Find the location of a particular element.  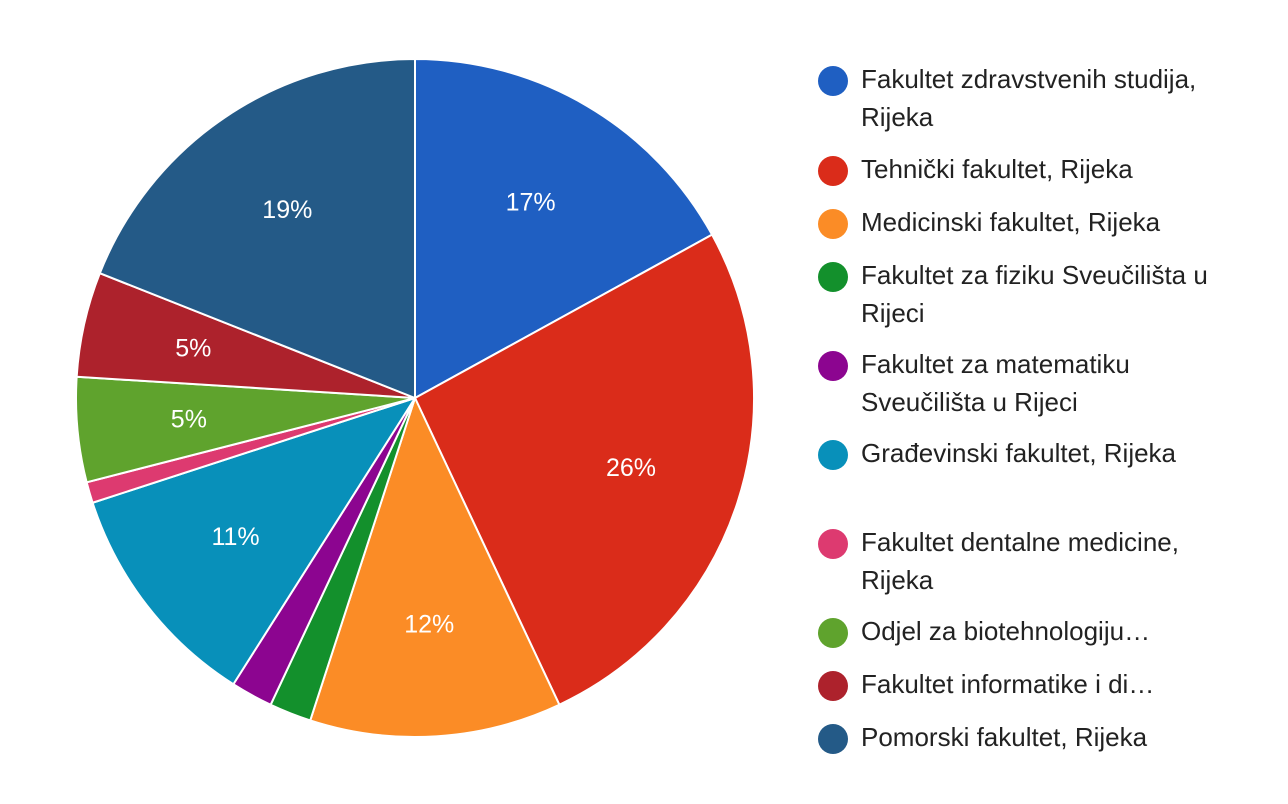

legend-label: Fakultet dentalne medicine, Rijeka is located at coordinates (1020, 561).